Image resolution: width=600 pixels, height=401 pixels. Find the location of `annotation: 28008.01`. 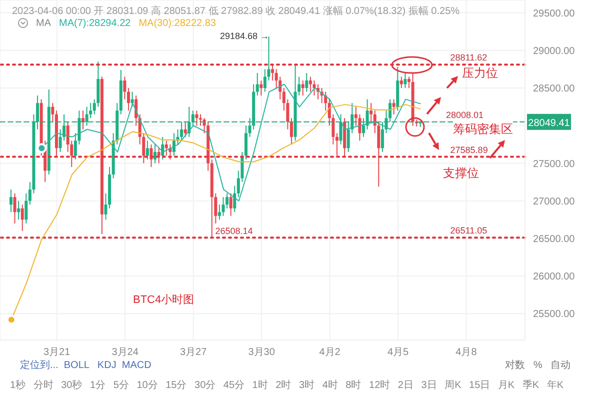

annotation: 28008.01 is located at coordinates (465, 115).